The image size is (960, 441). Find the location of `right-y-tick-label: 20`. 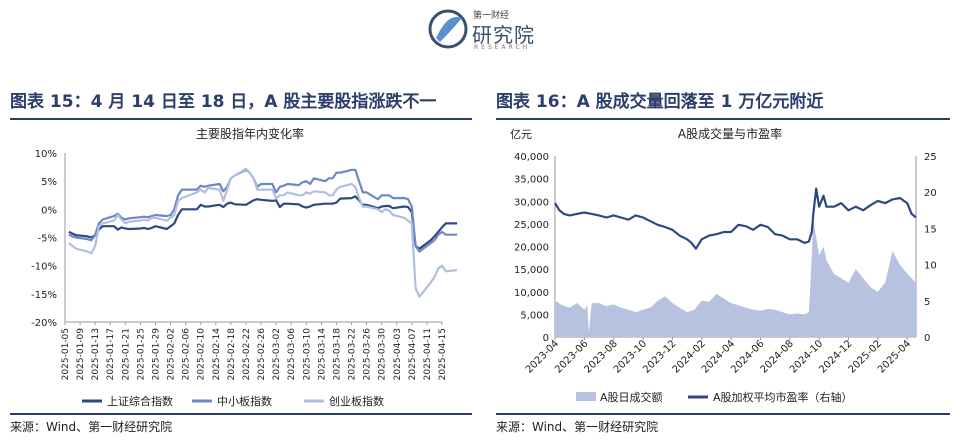

right-y-tick-label: 20 is located at coordinates (930, 193).